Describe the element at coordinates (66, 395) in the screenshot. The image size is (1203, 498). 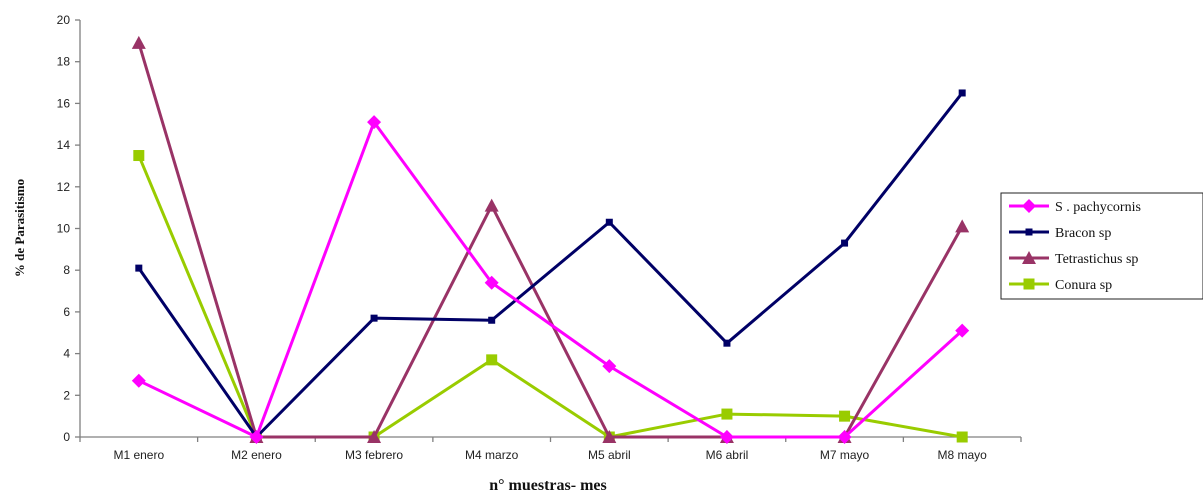
I see `y-tick-label: 2` at that location.